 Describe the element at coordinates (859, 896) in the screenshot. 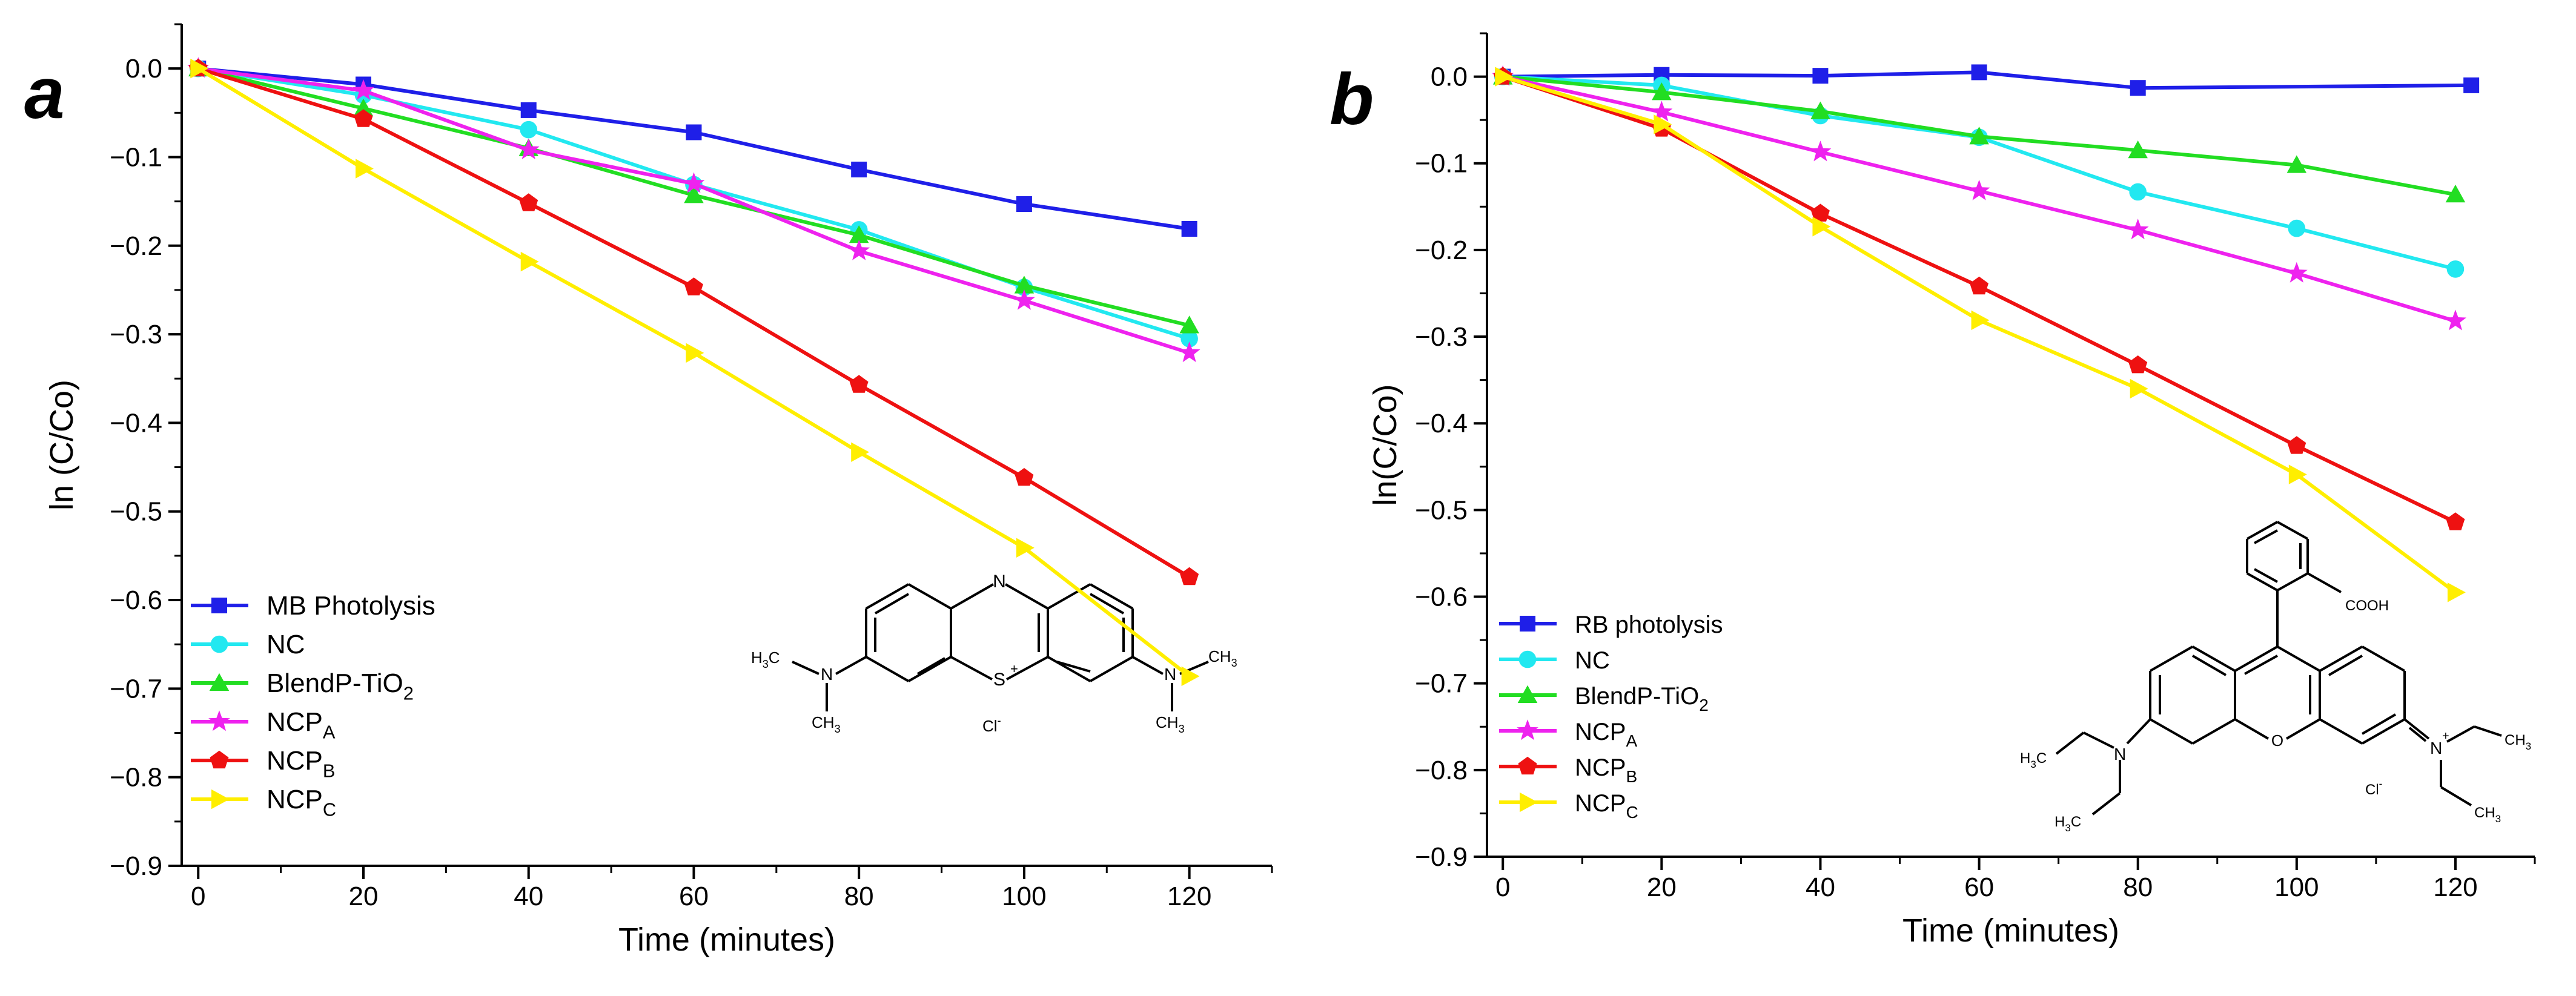

I see `x-tick-label: 80` at that location.